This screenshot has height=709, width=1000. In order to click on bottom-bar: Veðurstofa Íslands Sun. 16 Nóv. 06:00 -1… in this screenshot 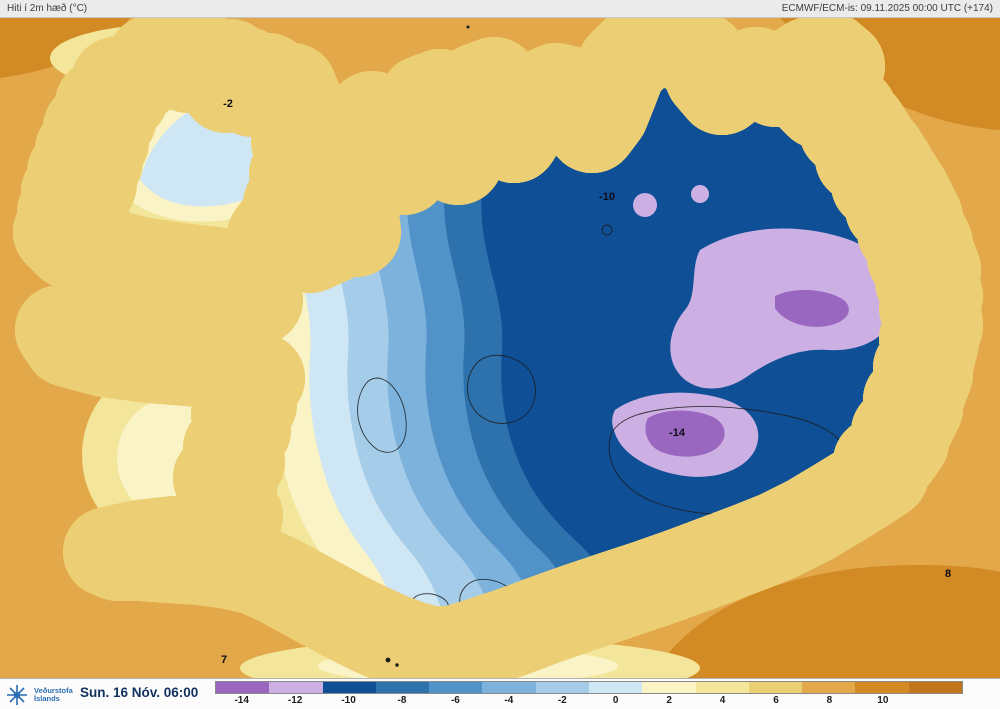, I will do `click(500, 693)`.